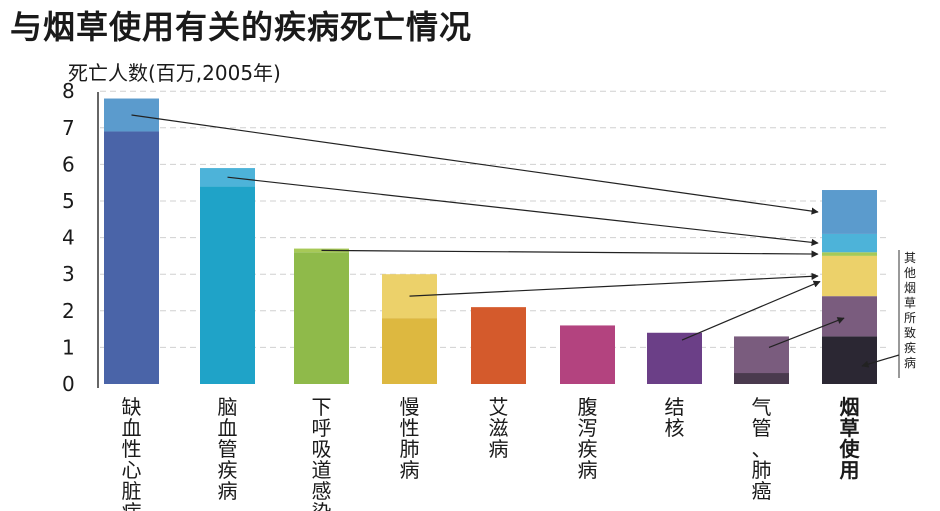 Image resolution: width=940 pixels, height=511 pixels. I want to click on category-label: 下呼吸道感染, so click(322, 453).